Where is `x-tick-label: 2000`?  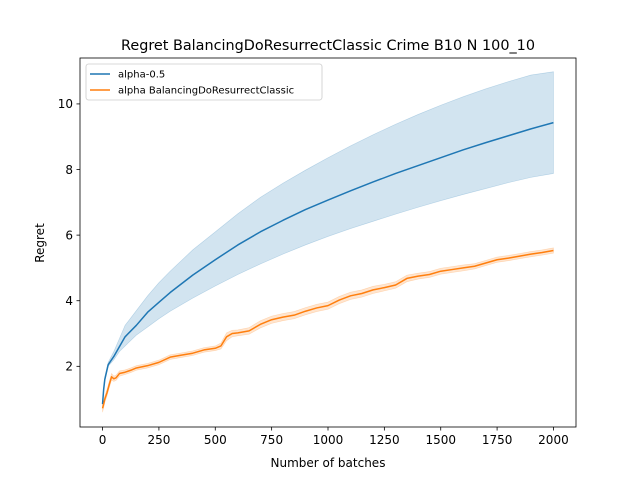 x-tick-label: 2000 is located at coordinates (553, 440).